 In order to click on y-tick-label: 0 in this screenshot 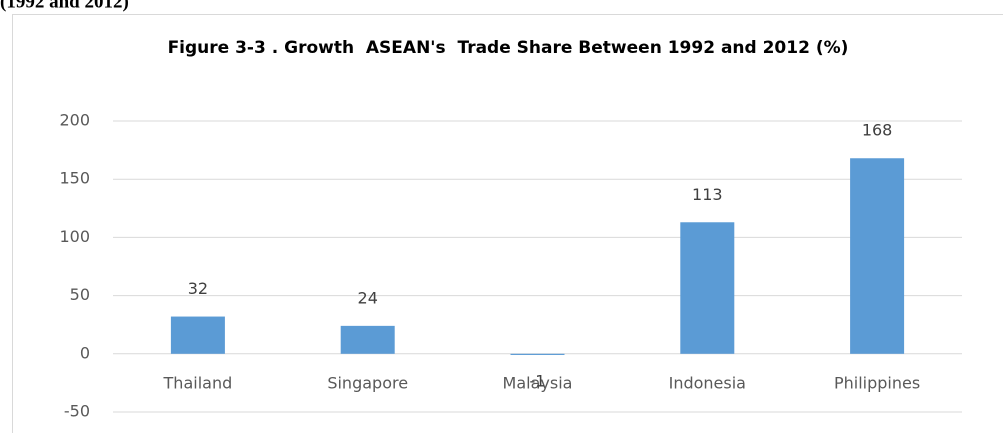, I will do `click(85, 352)`.